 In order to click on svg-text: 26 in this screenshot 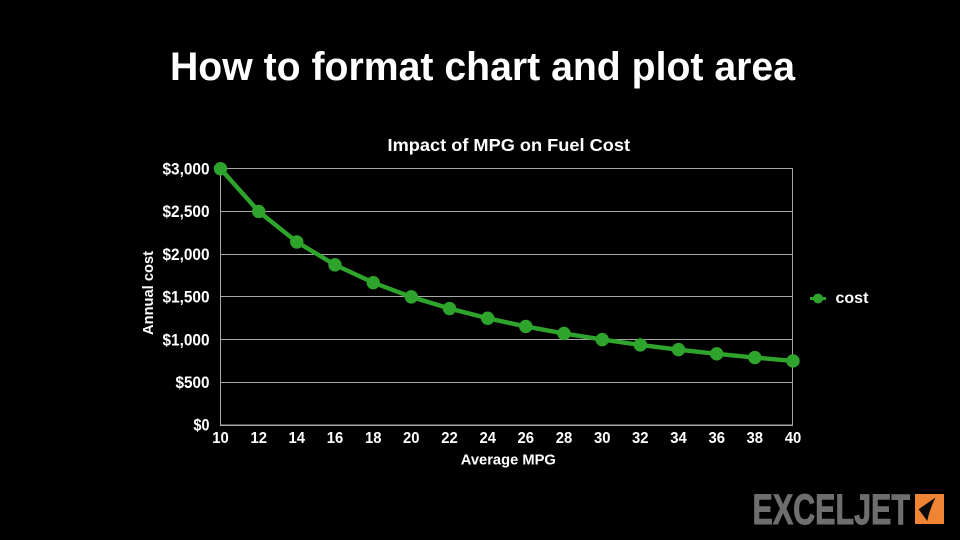, I will do `click(526, 438)`.